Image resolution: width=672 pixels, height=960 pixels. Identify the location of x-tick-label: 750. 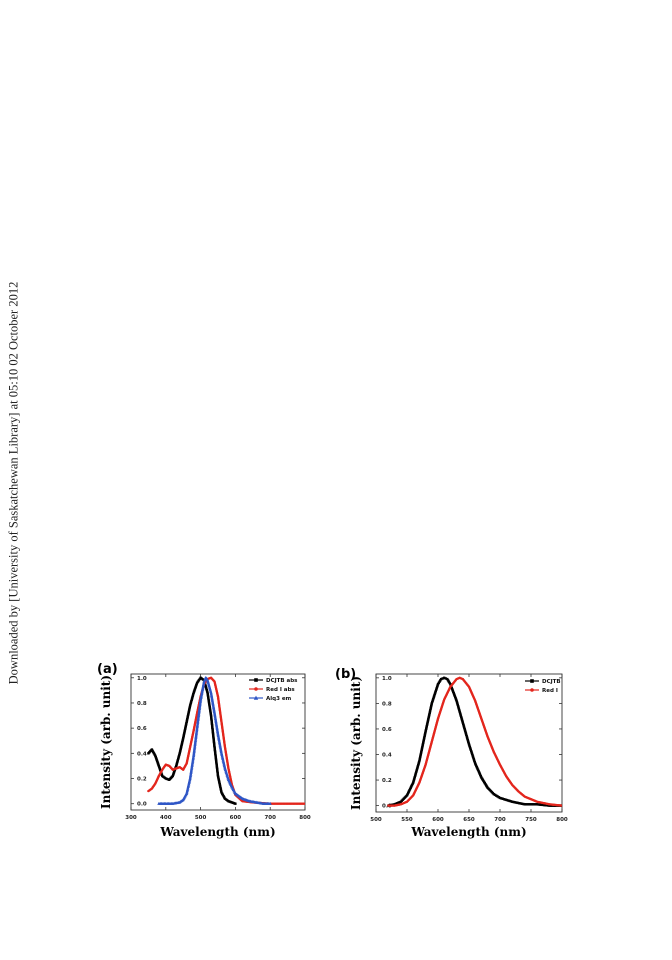
(531, 820).